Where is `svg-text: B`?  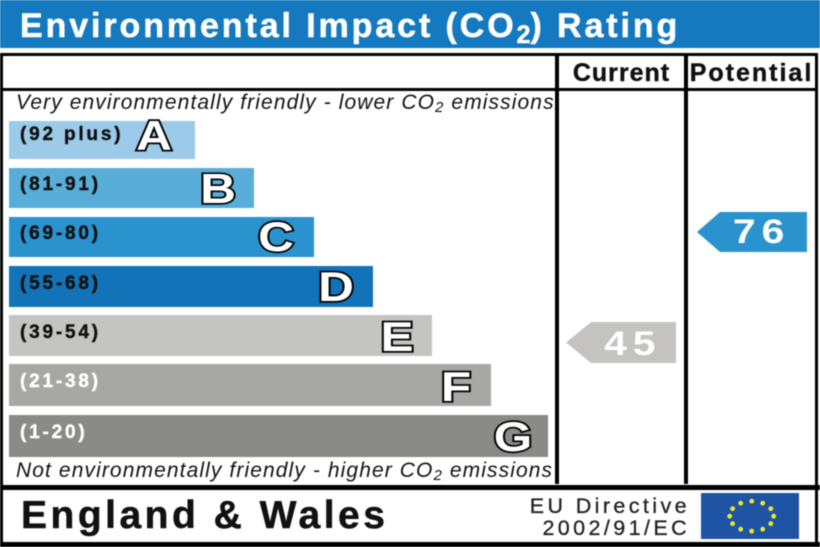 svg-text: B is located at coordinates (218, 189).